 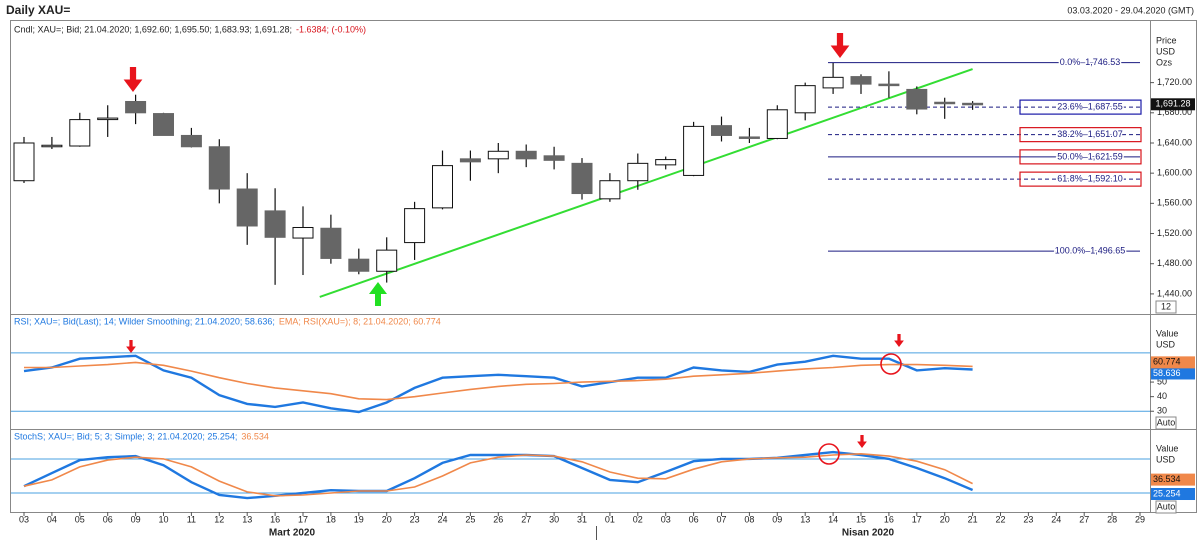 What do you see at coordinates (1173, 104) in the screenshot?
I see `last-price-tag` at bounding box center [1173, 104].